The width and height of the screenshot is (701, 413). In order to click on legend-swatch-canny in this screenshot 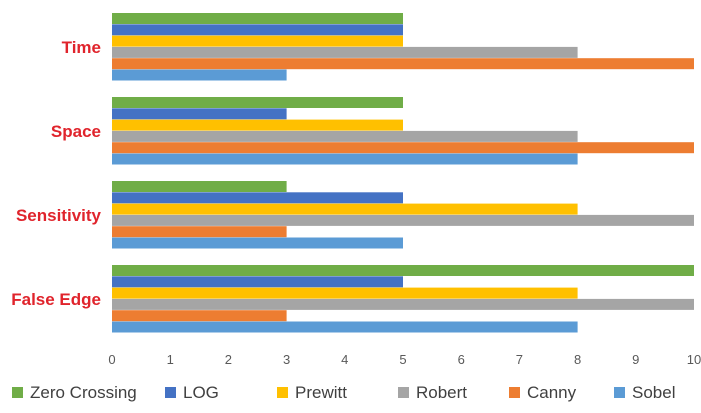, I will do `click(514, 392)`.